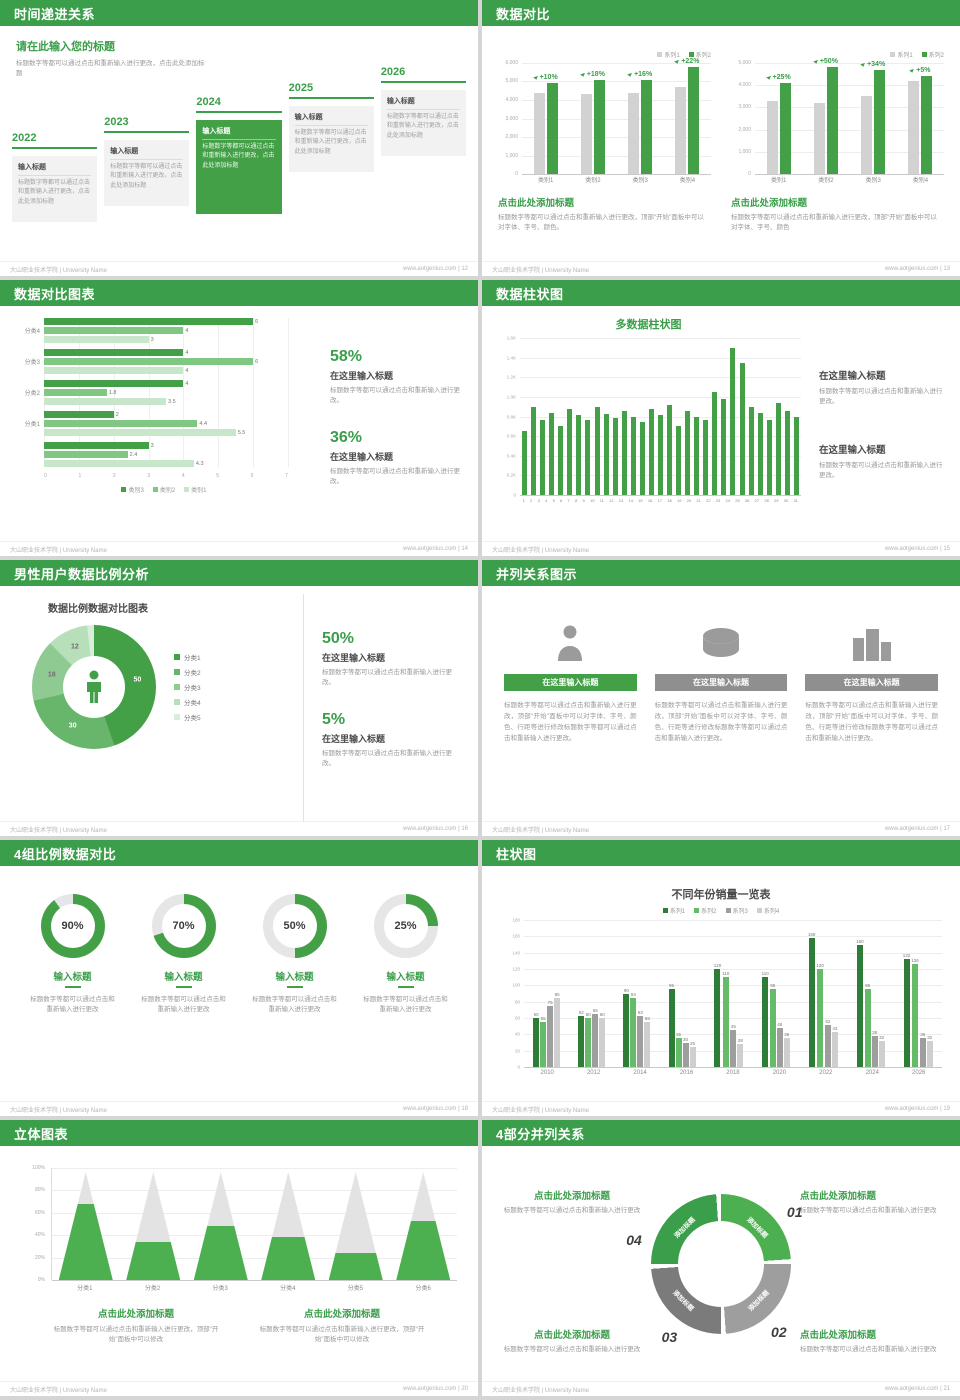 The width and height of the screenshot is (960, 1400). What do you see at coordinates (725, 993) in the screenshot?
I see `bar-wrap: 110` at bounding box center [725, 993].